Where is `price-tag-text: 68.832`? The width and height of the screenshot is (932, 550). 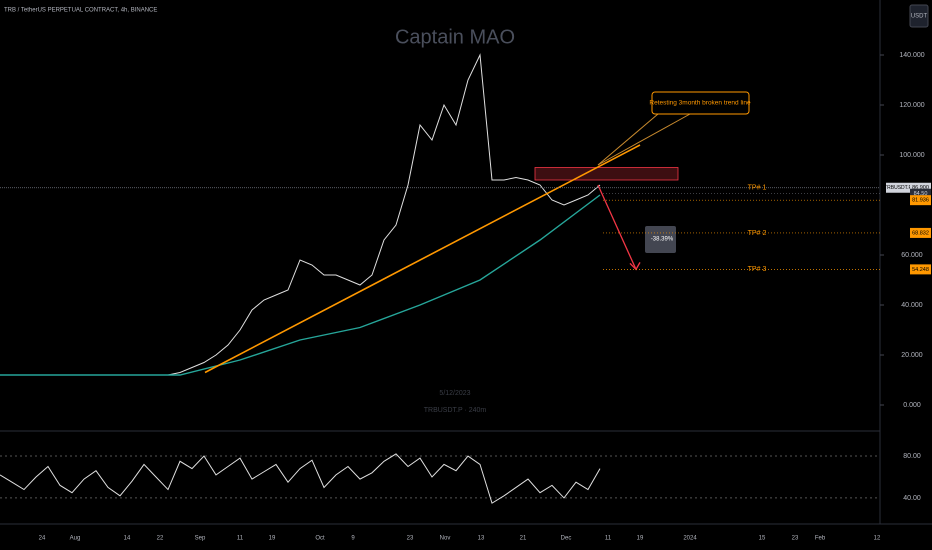 price-tag-text: 68.832 is located at coordinates (920, 233).